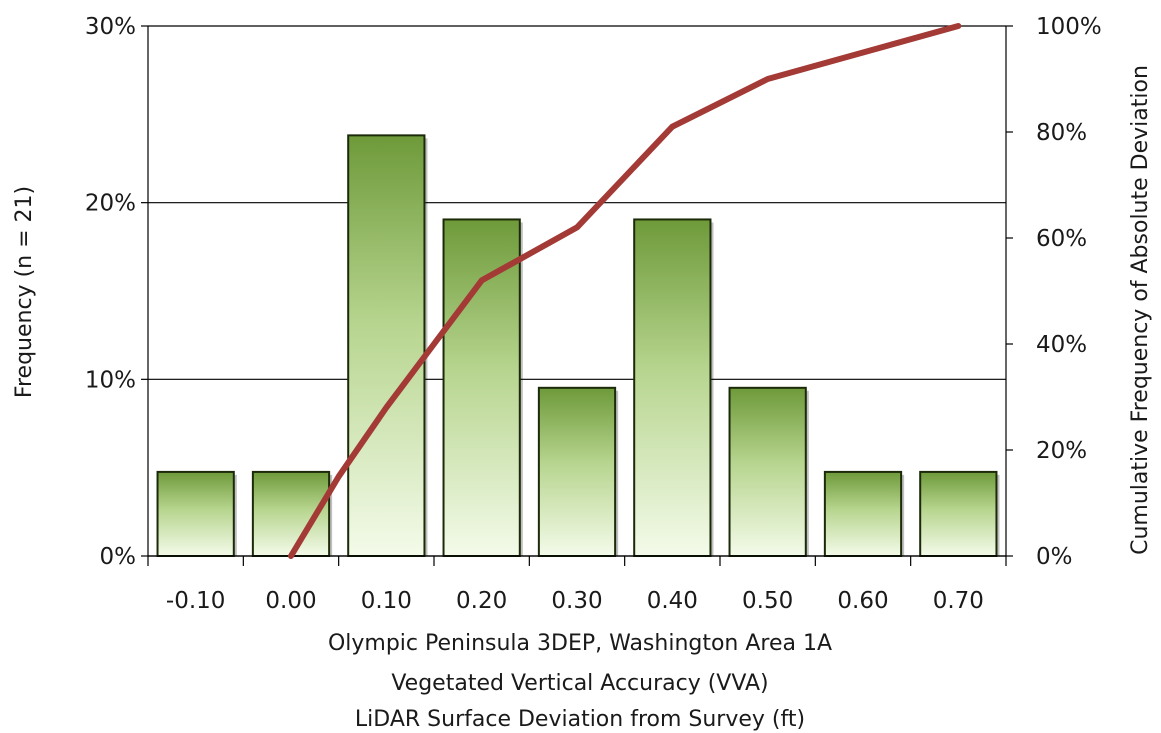  I want to click on x-tick-label: 0.40, so click(672, 601).